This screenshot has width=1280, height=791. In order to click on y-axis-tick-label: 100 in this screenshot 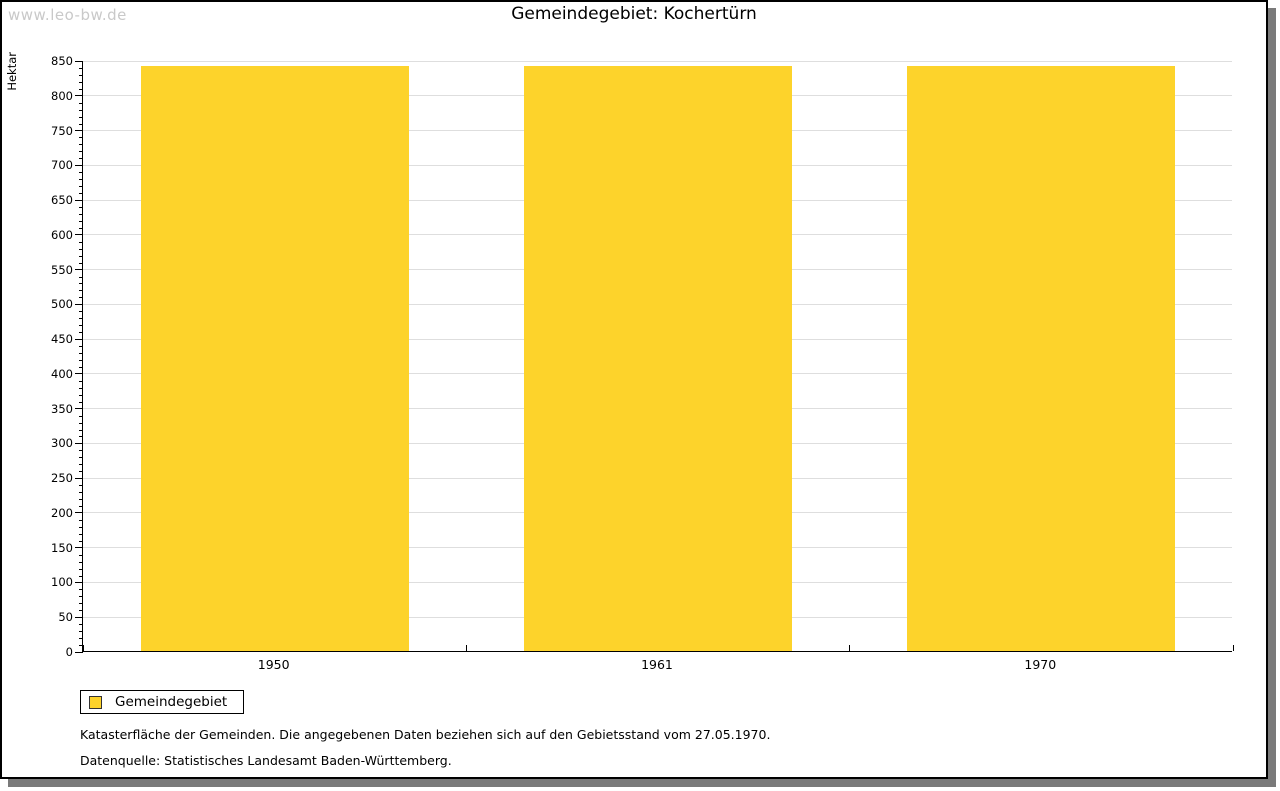, I will do `click(62, 582)`.